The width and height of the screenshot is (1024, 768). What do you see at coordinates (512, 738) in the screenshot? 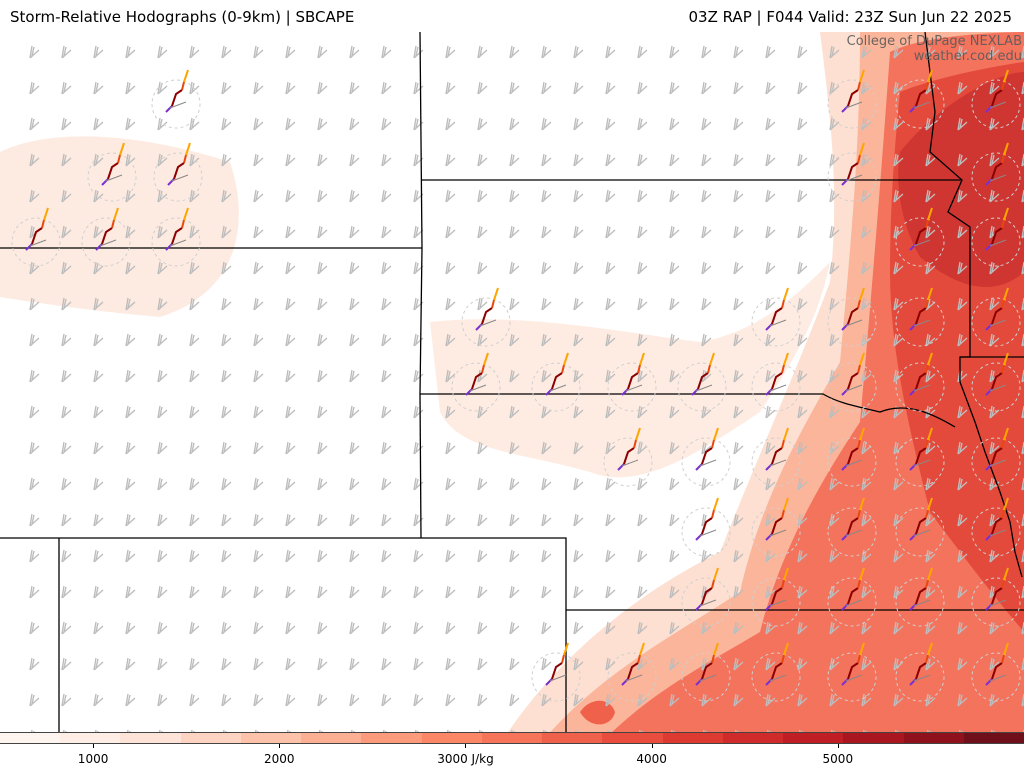
I see `colorbar-segment` at bounding box center [512, 738].